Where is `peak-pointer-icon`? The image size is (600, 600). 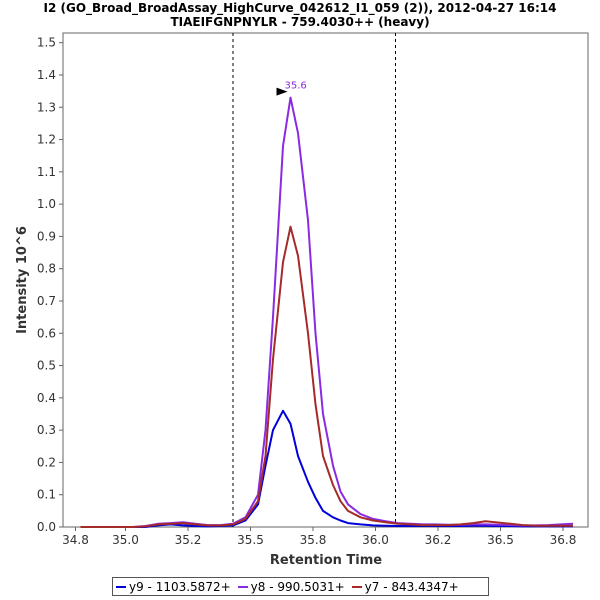
peak-pointer-icon is located at coordinates (282, 91).